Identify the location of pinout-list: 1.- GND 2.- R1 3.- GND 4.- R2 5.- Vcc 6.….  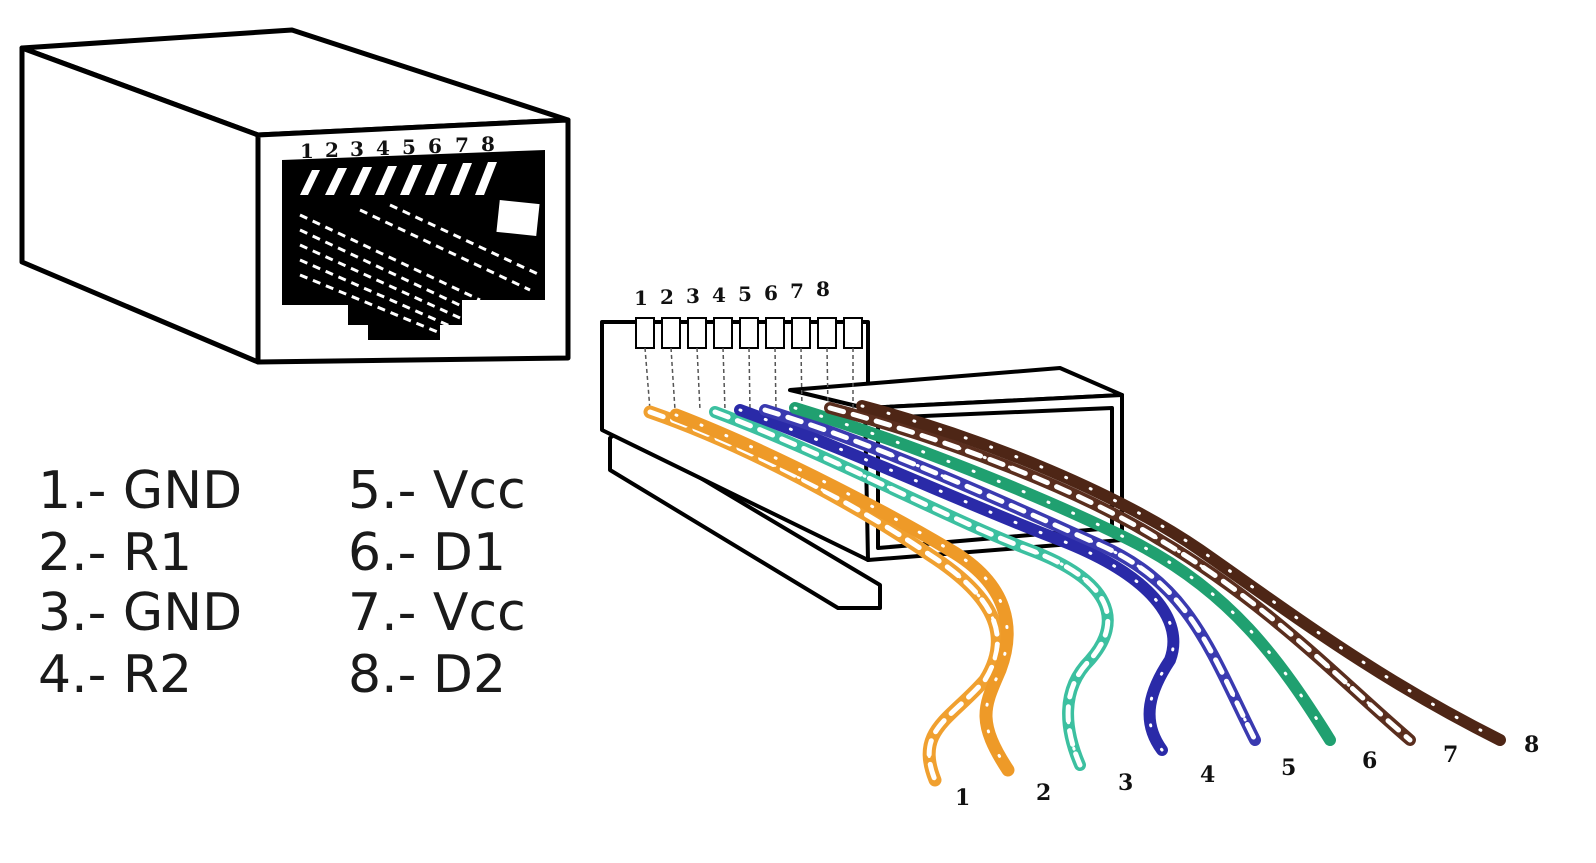
(282, 583).